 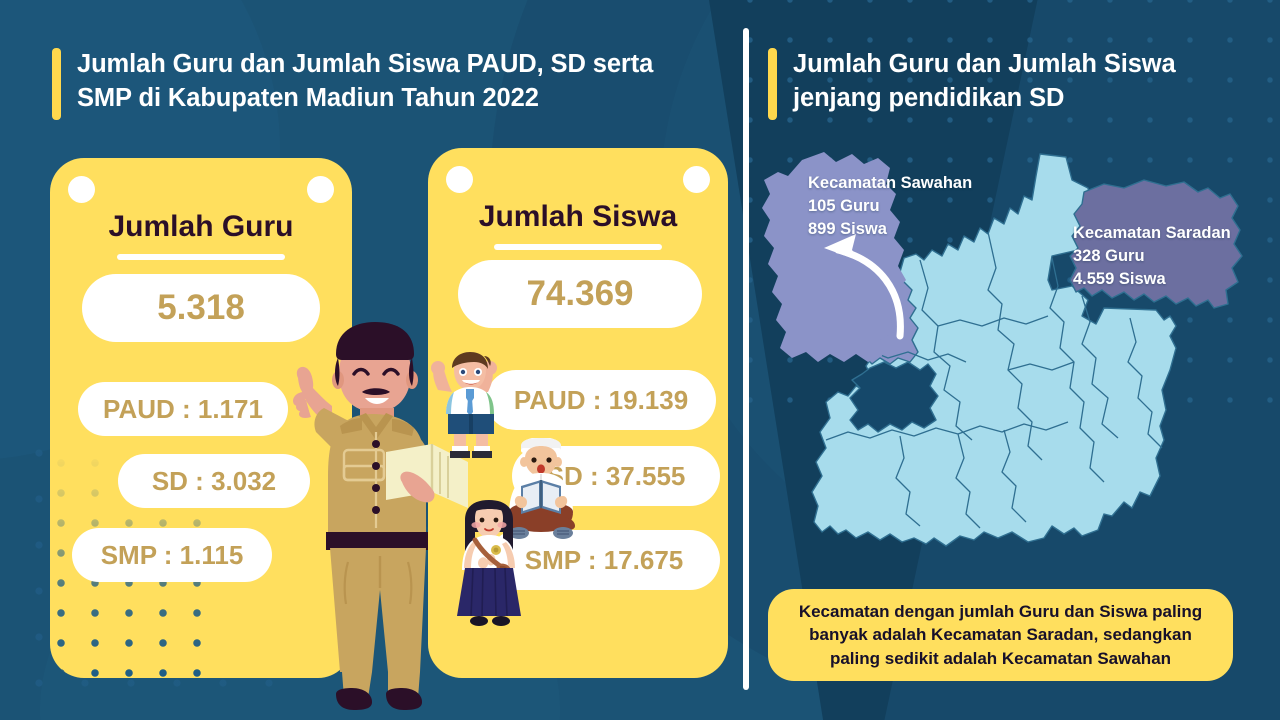 I want to click on map-region-saradan, so click(x=1156, y=244).